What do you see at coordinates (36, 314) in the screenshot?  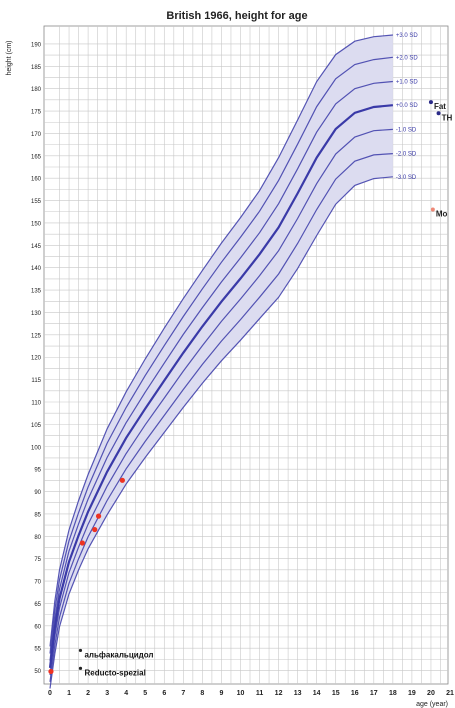 I see `y-tick-label: 130` at bounding box center [36, 314].